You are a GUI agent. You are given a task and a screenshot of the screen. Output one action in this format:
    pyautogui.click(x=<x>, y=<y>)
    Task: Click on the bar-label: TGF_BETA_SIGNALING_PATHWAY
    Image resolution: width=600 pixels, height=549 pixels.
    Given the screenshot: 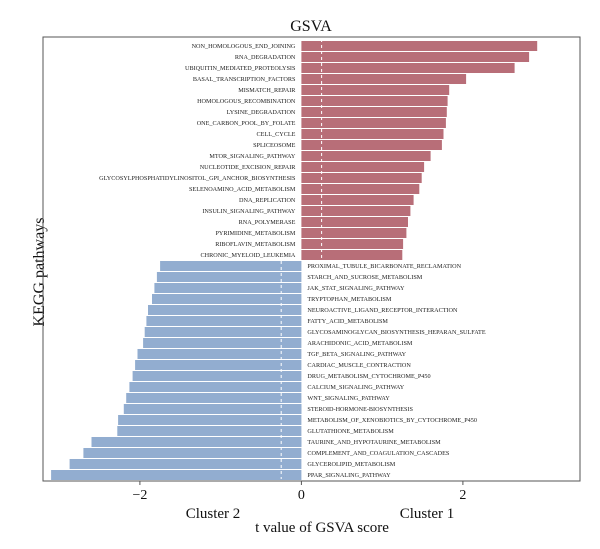 What is the action you would take?
    pyautogui.click(x=356, y=354)
    